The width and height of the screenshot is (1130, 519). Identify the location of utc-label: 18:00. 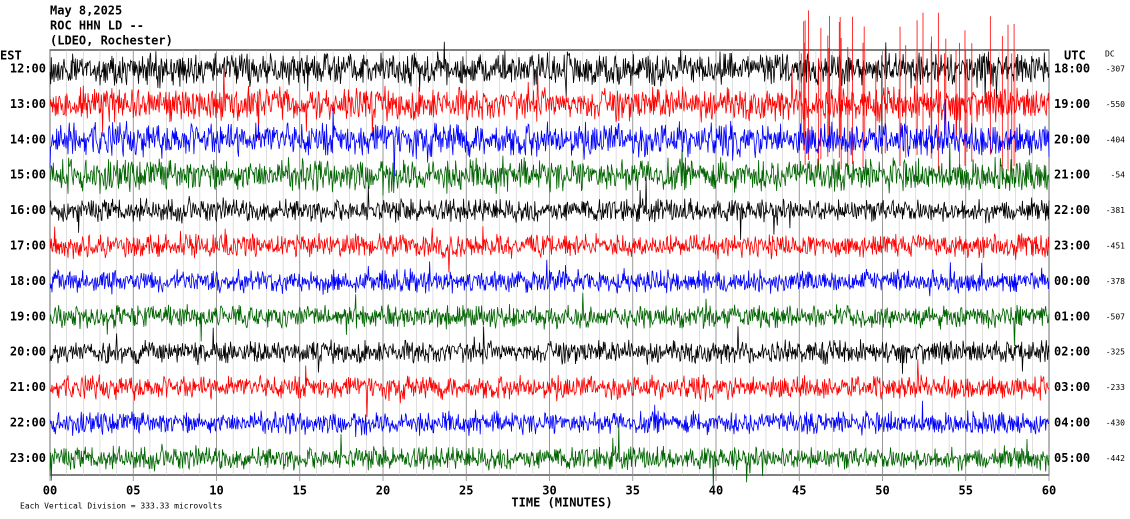
(1072, 69).